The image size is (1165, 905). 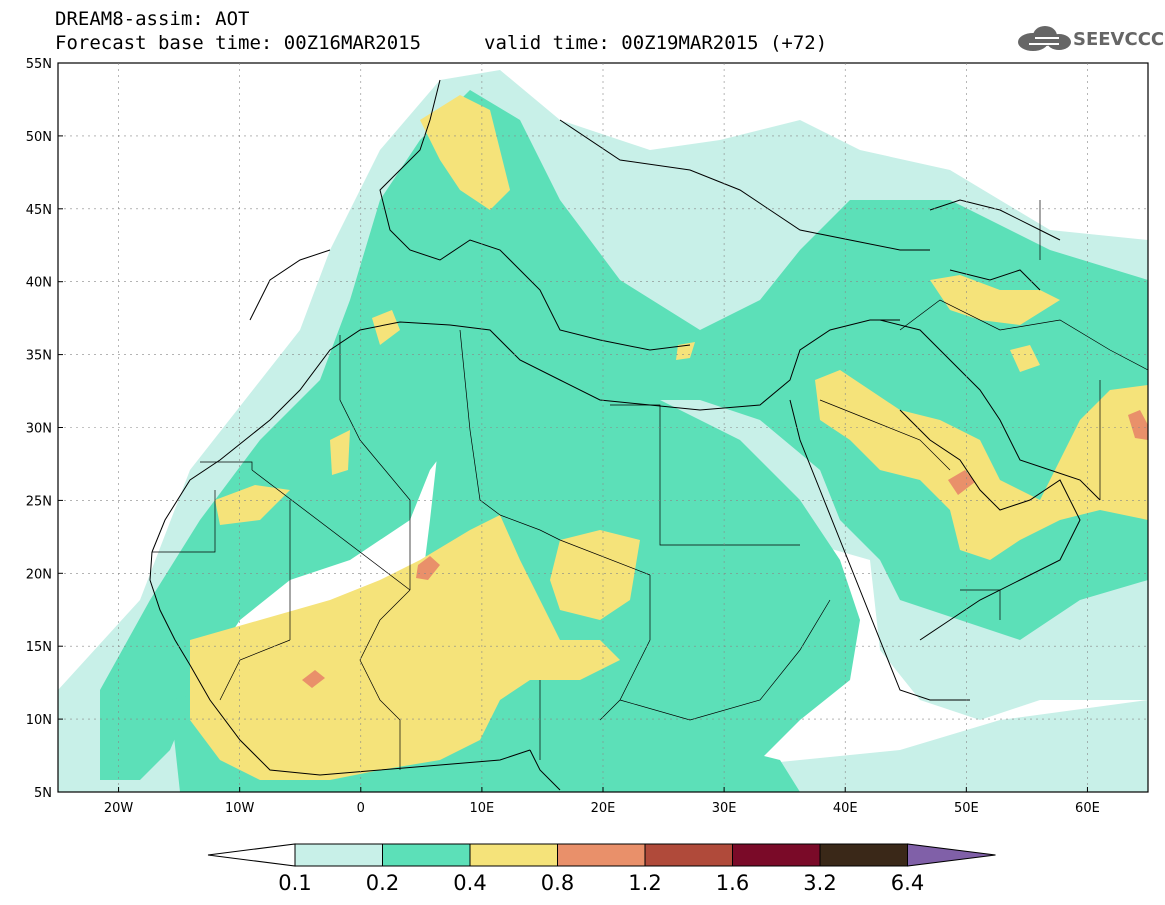 I want to click on lon-label-40E: 40E, so click(x=845, y=808).